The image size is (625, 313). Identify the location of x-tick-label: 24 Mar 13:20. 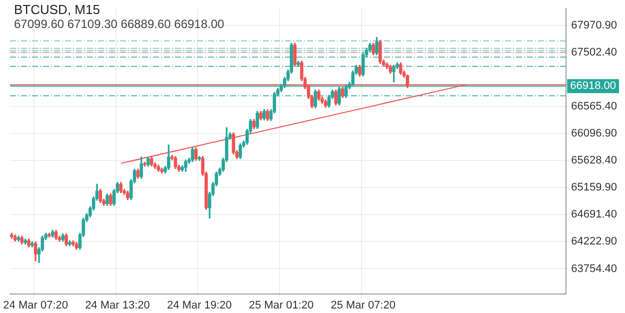
(117, 305).